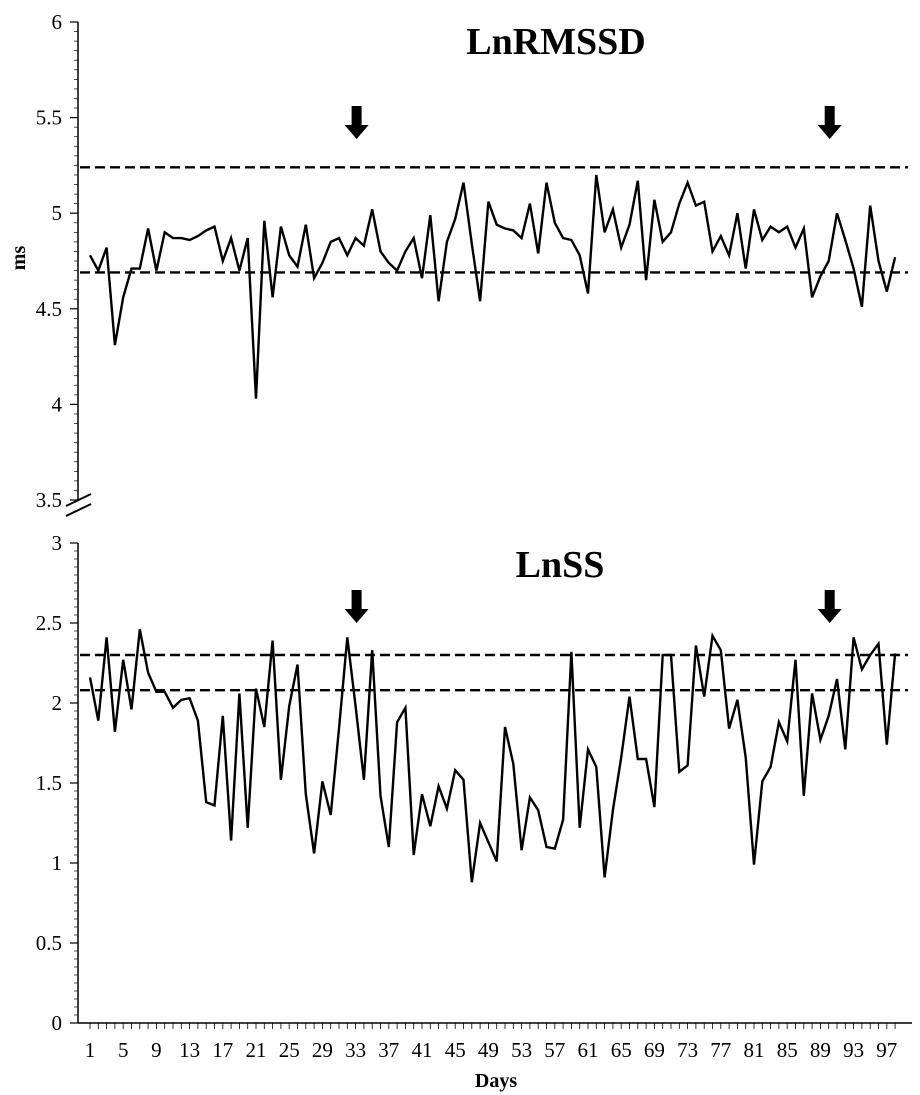  What do you see at coordinates (49, 943) in the screenshot?
I see `y-tick-label: 0.5` at bounding box center [49, 943].